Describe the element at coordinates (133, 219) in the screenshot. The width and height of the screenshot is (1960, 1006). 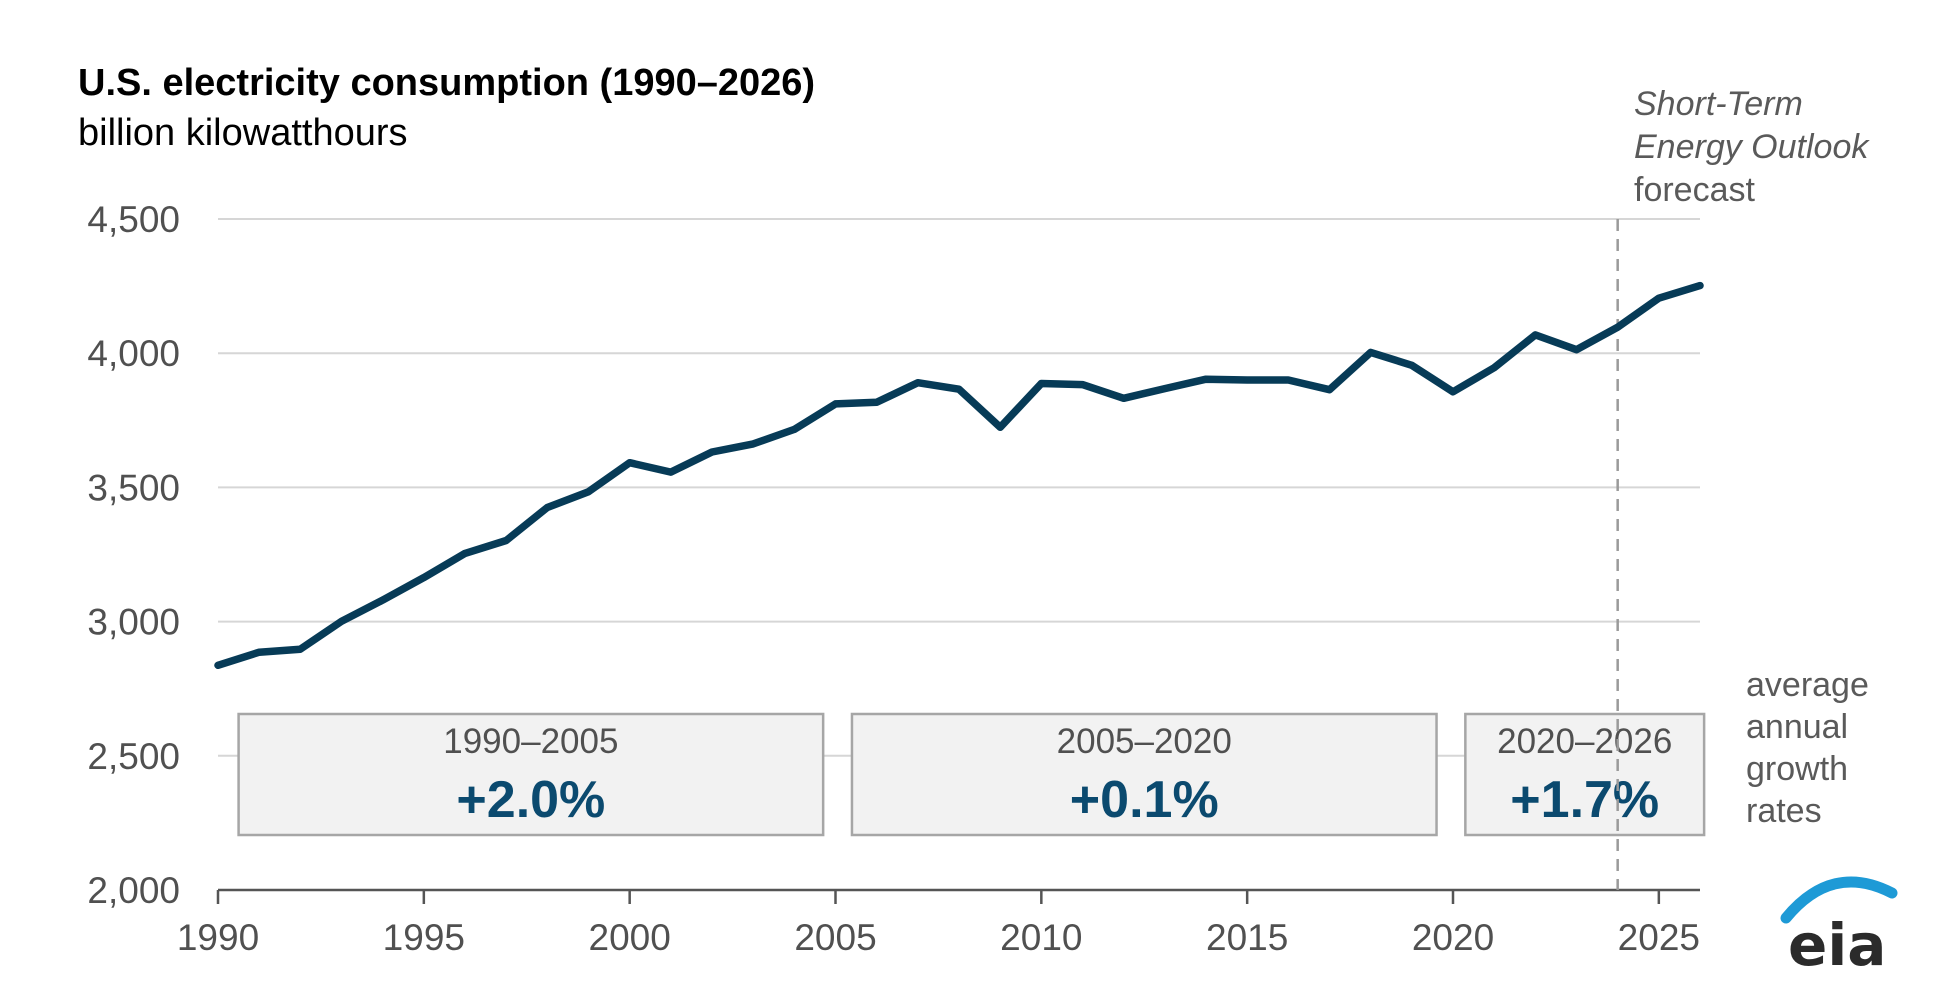
I see `y-tick-label-4500: 4,500` at that location.